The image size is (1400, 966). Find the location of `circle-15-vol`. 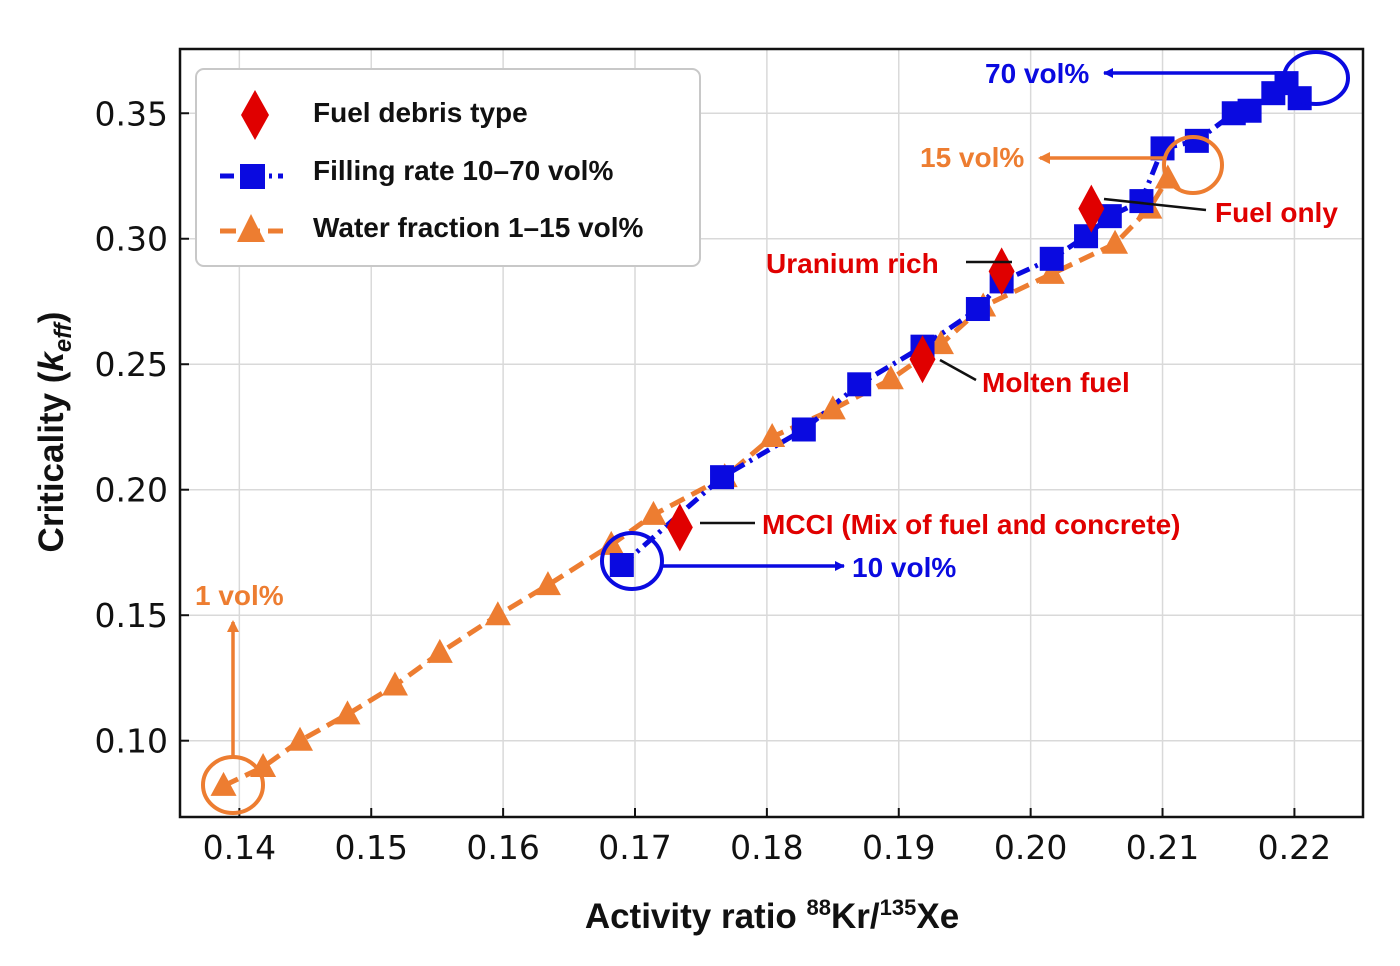

circle-15-vol is located at coordinates (1193, 165).